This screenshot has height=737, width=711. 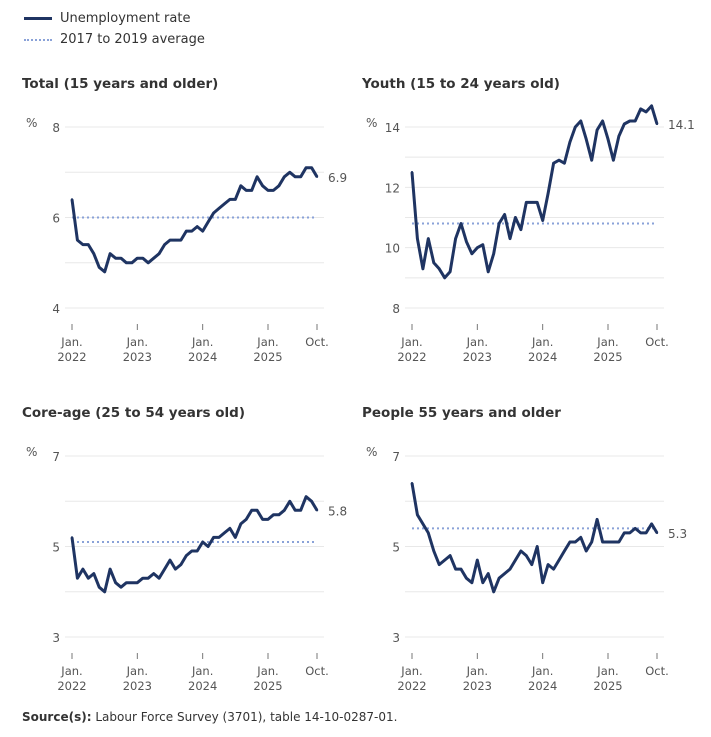 What do you see at coordinates (133, 413) in the screenshot?
I see `panel-title: Core-age (25 to 54 years old)` at bounding box center [133, 413].